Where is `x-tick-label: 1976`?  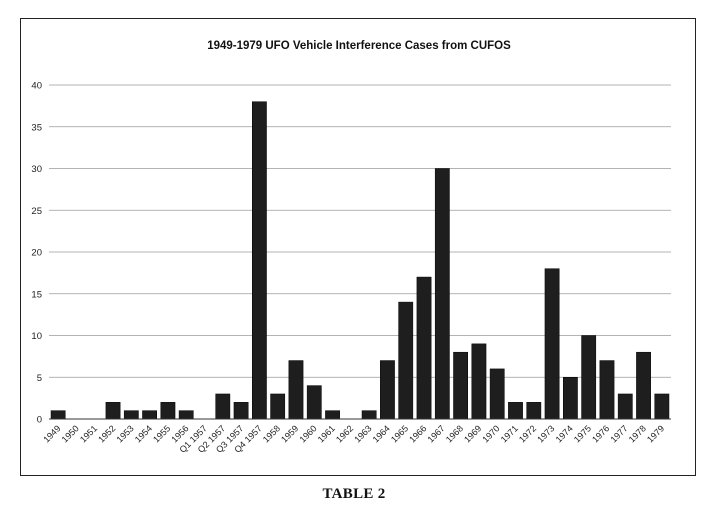
x-tick-label: 1976 is located at coordinates (600, 433).